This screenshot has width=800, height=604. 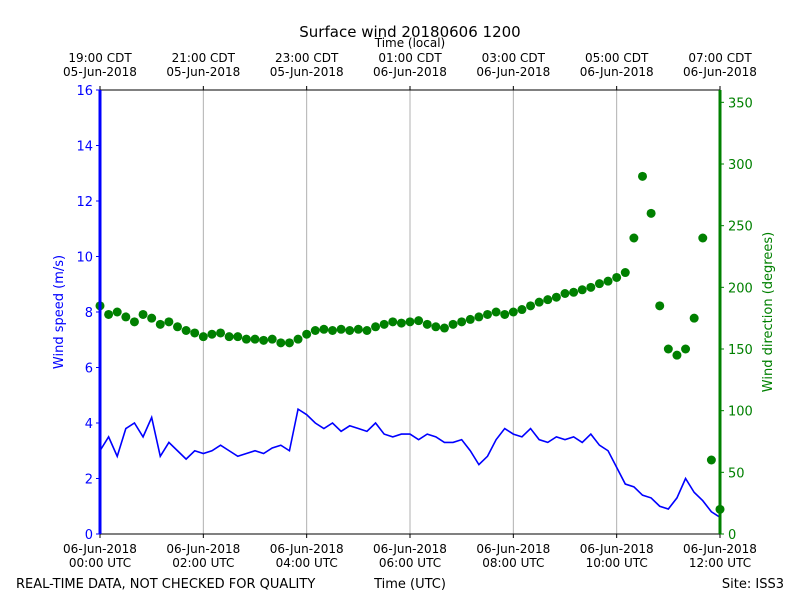 What do you see at coordinates (89, 369) in the screenshot?
I see `y-tick-label: 6` at bounding box center [89, 369].